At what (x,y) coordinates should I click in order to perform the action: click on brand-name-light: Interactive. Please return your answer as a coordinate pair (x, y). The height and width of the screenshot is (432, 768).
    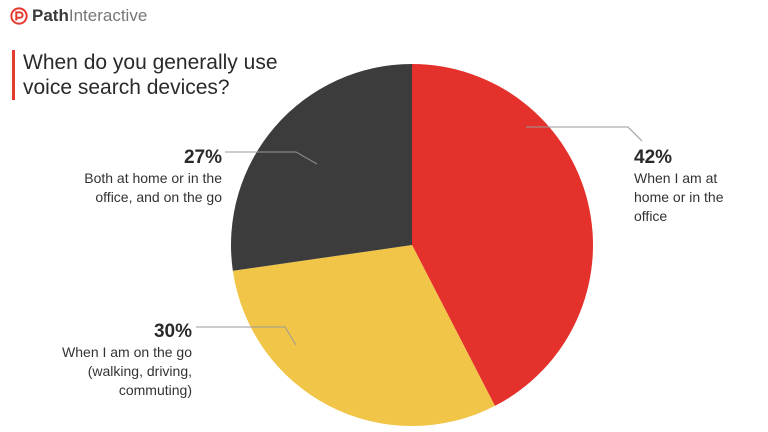
    Looking at the image, I should click on (108, 15).